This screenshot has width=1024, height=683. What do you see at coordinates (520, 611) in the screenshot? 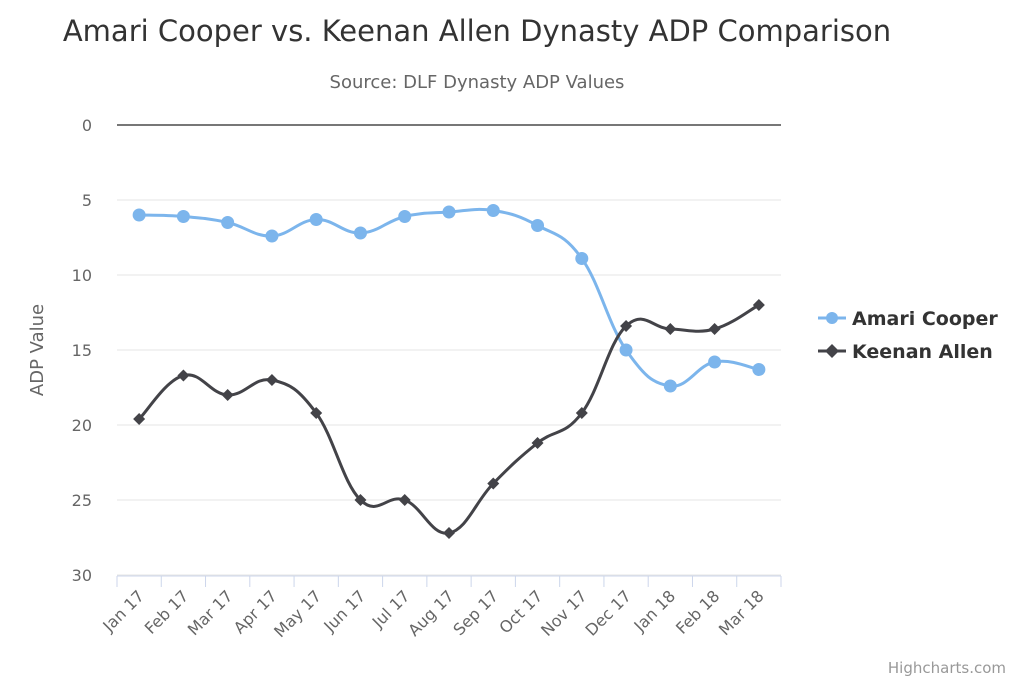
I see `x-tick-label: Oct 17` at bounding box center [520, 611].